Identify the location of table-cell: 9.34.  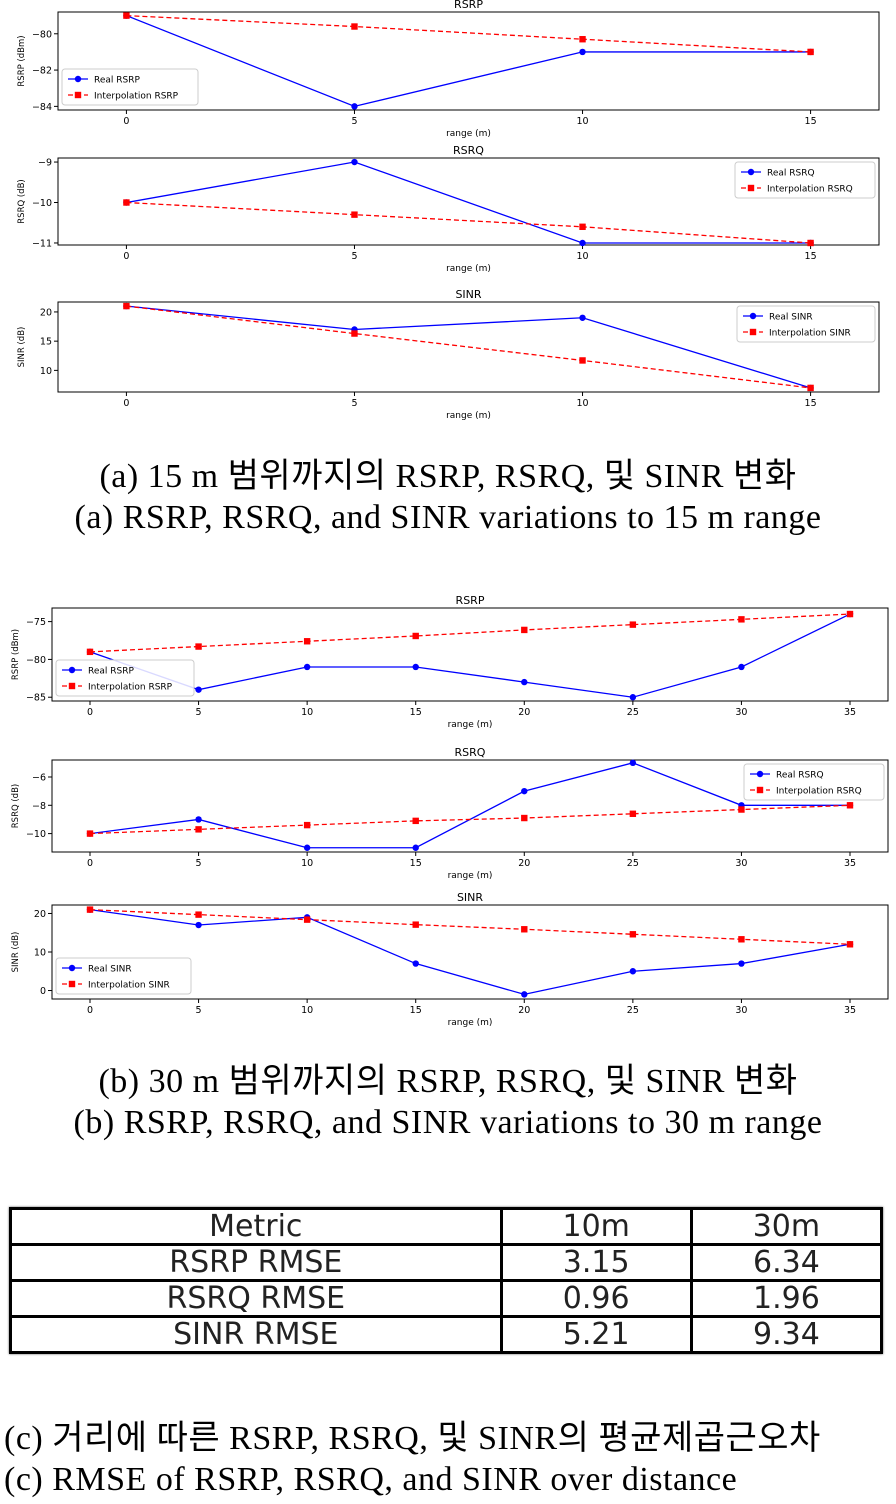
(786, 1334).